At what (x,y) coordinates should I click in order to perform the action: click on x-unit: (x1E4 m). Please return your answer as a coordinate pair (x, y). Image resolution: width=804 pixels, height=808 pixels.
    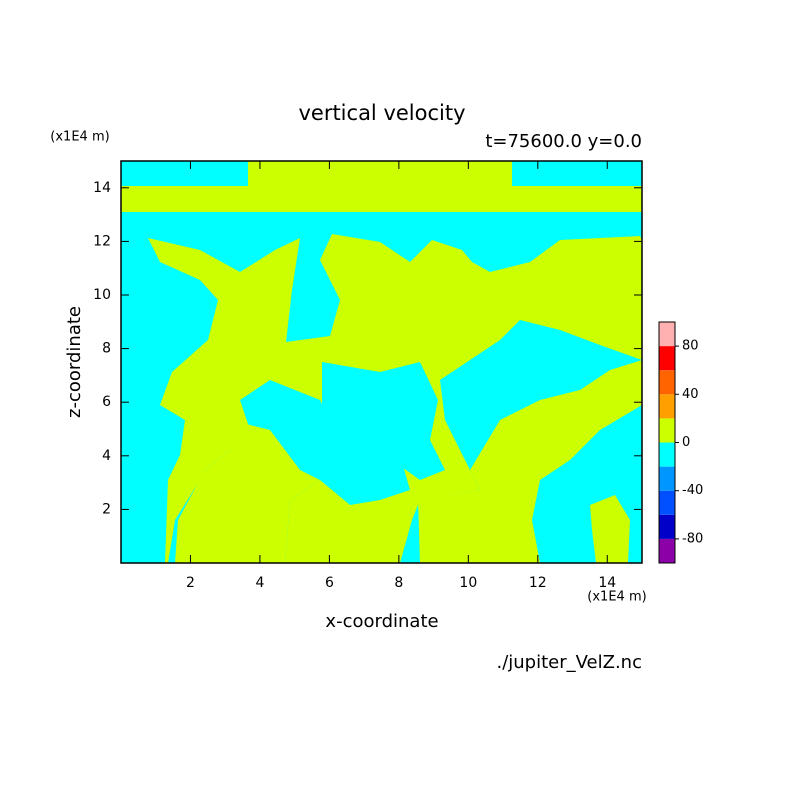
    Looking at the image, I should click on (616, 597).